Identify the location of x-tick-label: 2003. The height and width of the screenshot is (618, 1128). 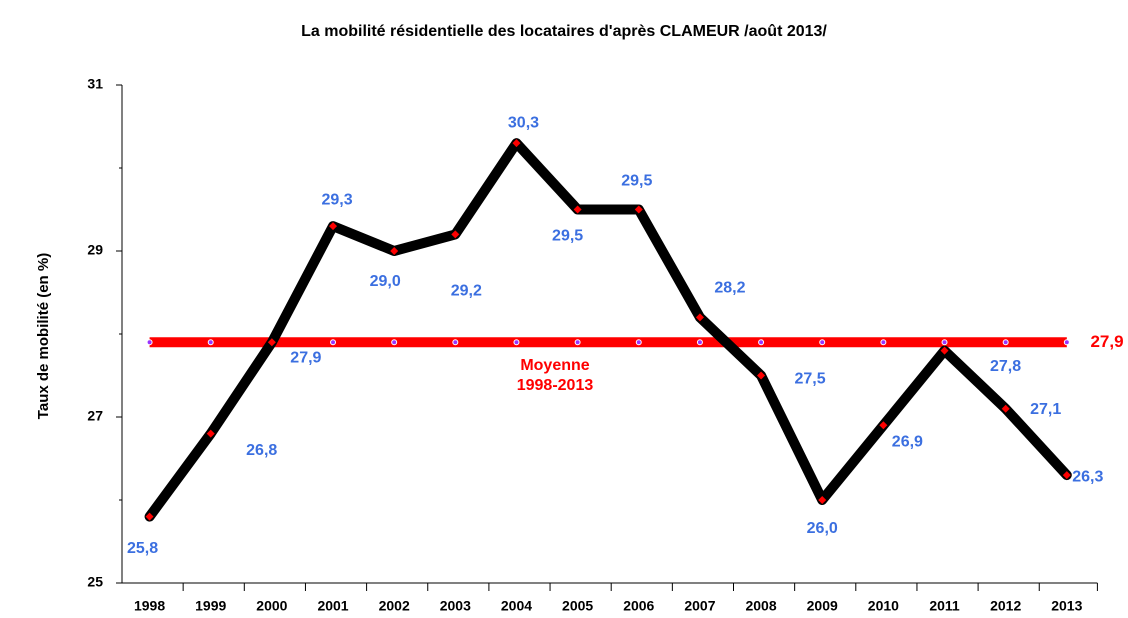
(455, 606).